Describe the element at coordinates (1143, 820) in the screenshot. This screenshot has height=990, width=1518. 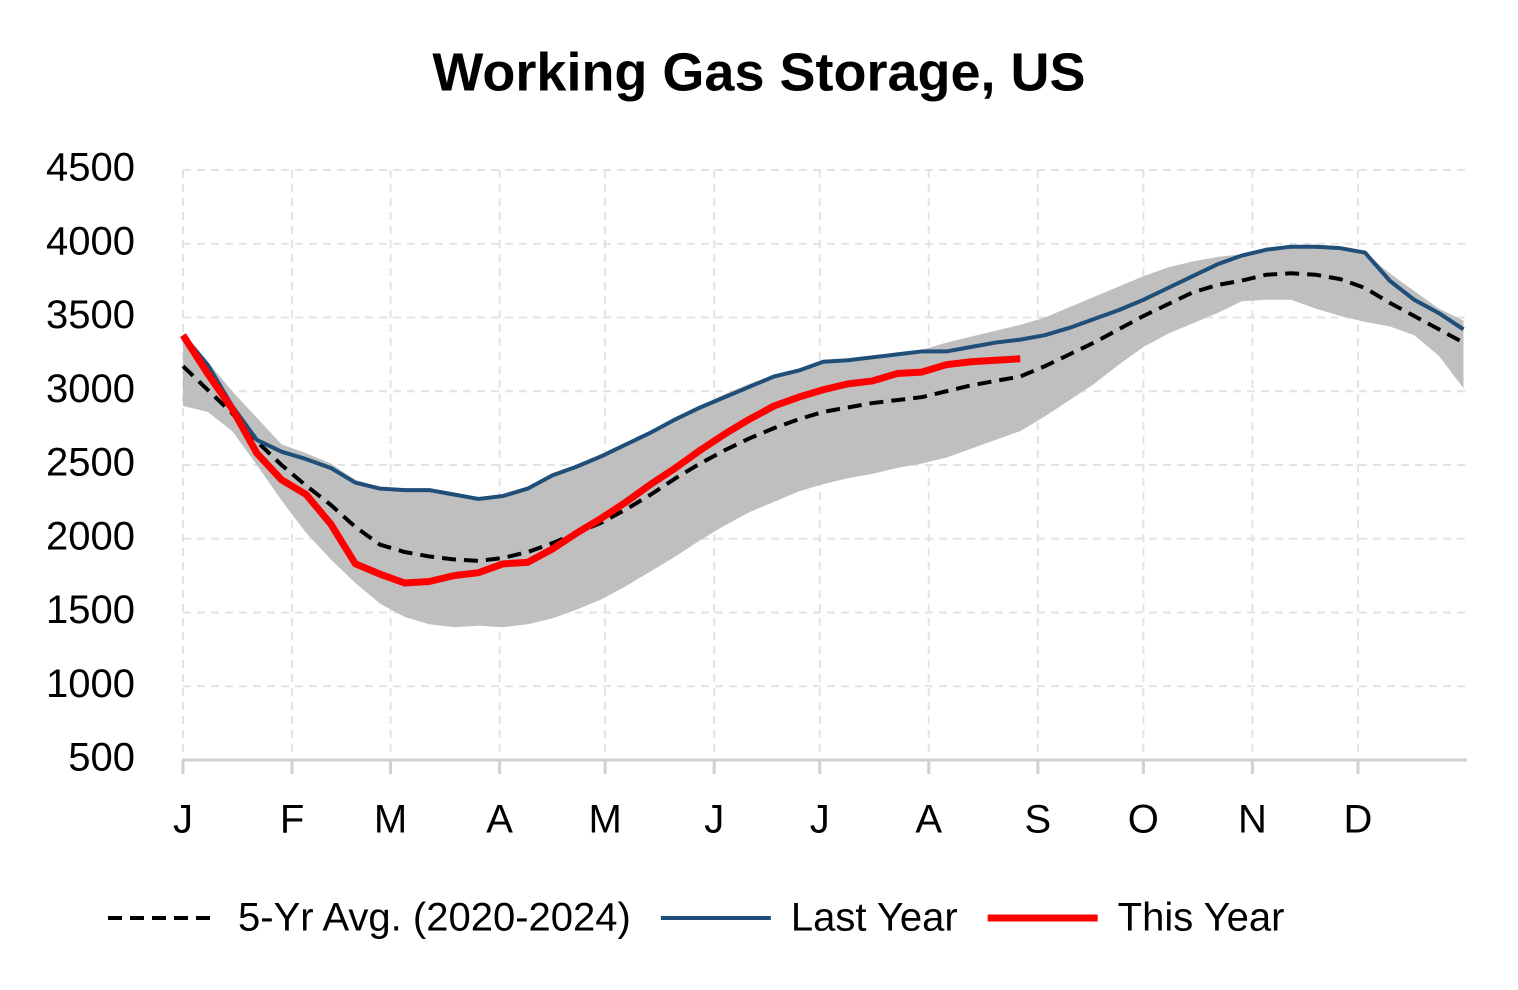
I see `x-tick-label: O` at that location.